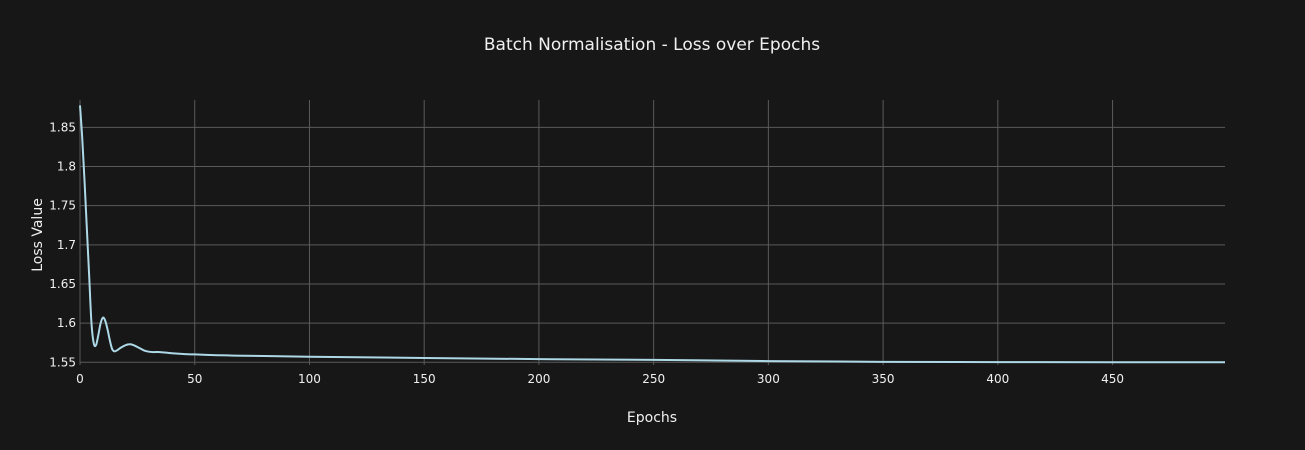  Describe the element at coordinates (66, 323) in the screenshot. I see `y-tick-label: 1.6` at that location.